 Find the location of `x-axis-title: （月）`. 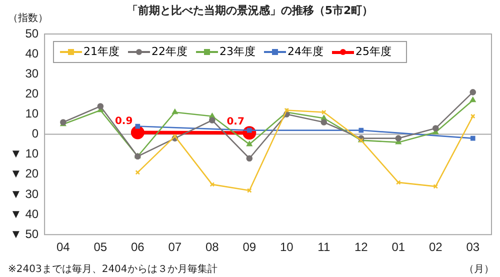

x-axis-title: （月） is located at coordinates (479, 269).